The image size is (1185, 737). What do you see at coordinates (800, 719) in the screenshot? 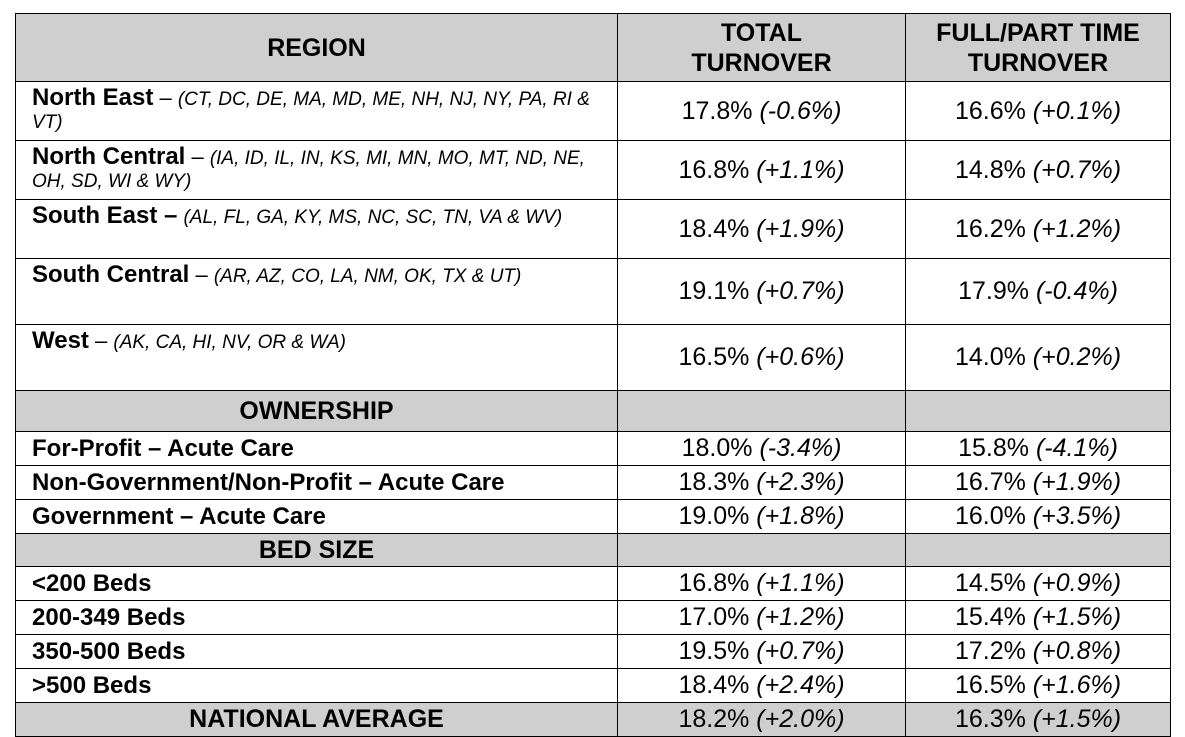
I see `total-delta: (+2.0%)` at bounding box center [800, 719].